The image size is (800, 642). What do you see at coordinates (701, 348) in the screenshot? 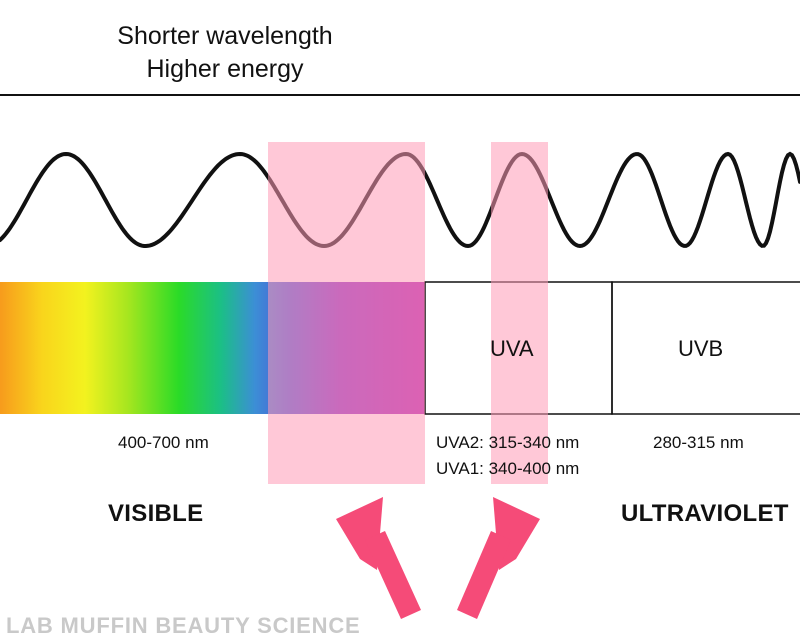
I see `uvb-label: UVB` at bounding box center [701, 348].